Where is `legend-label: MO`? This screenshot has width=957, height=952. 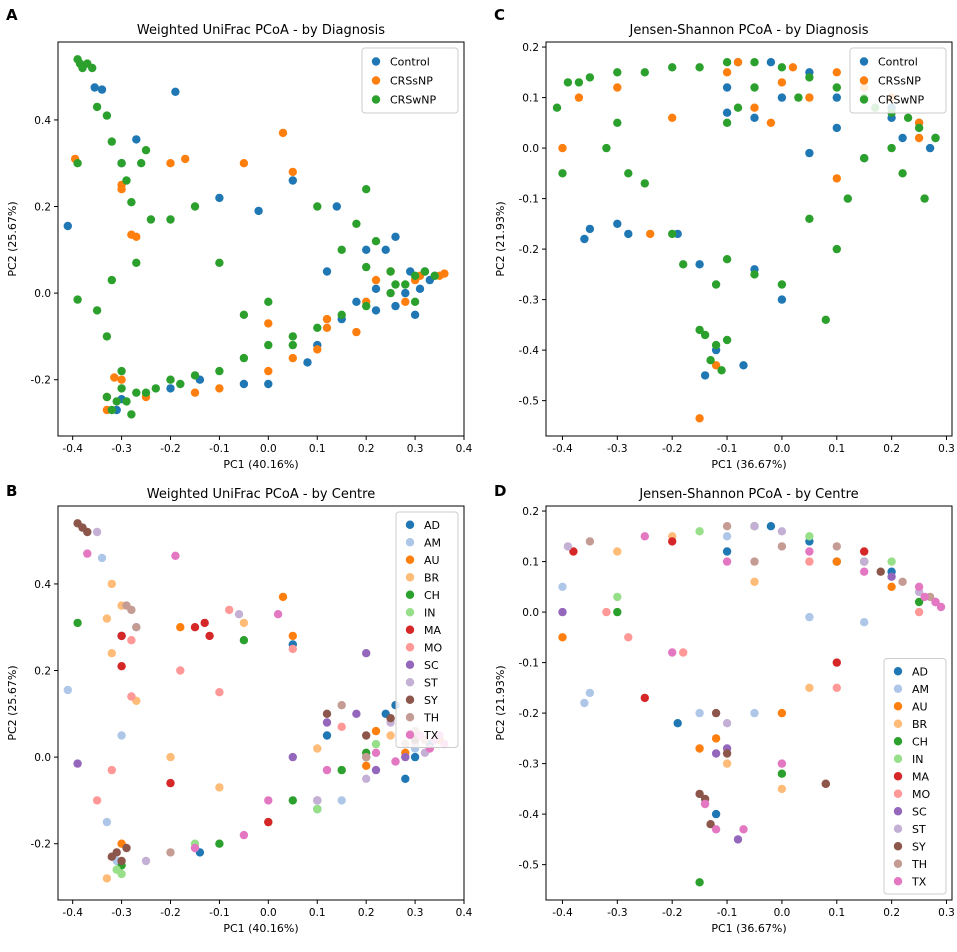
legend-label: MO is located at coordinates (921, 794).